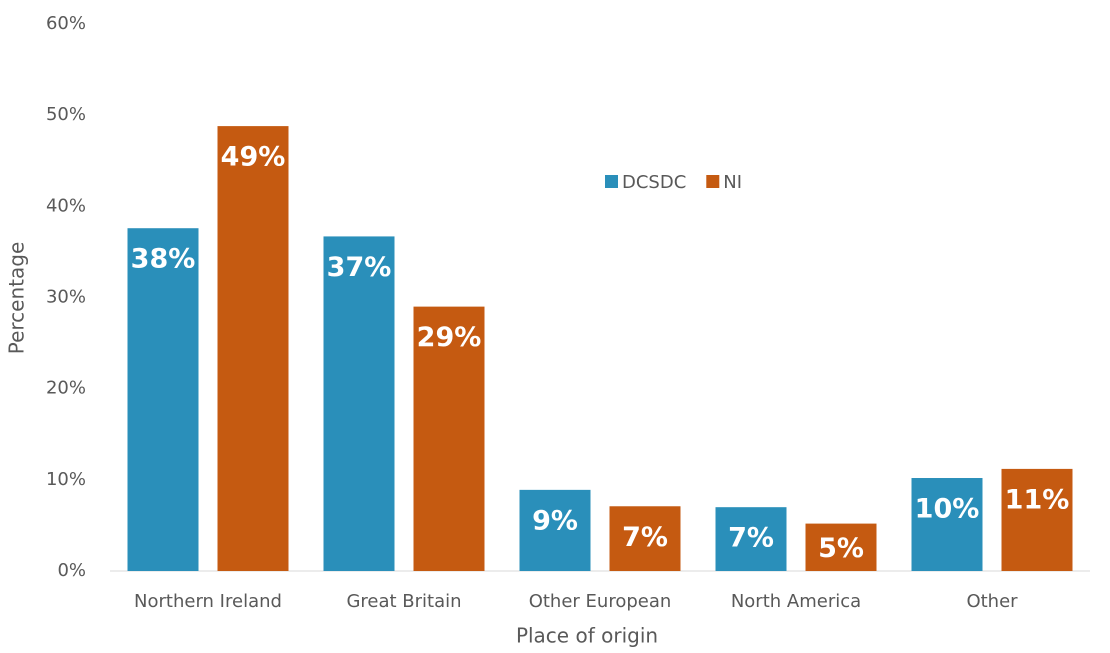 The width and height of the screenshot is (1110, 653). I want to click on value-label: 29%, so click(449, 337).